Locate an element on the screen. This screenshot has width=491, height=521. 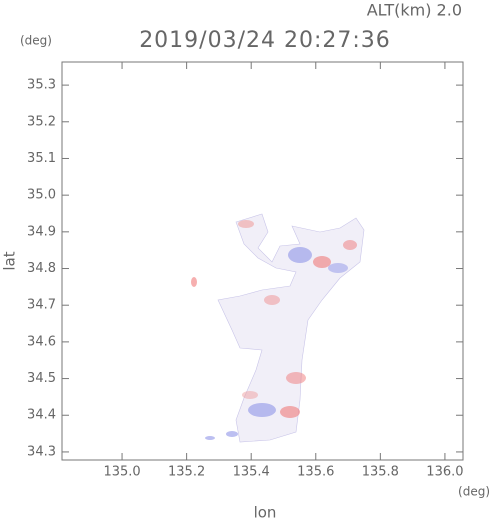
x-tick-label: 135.2 is located at coordinates (186, 472).